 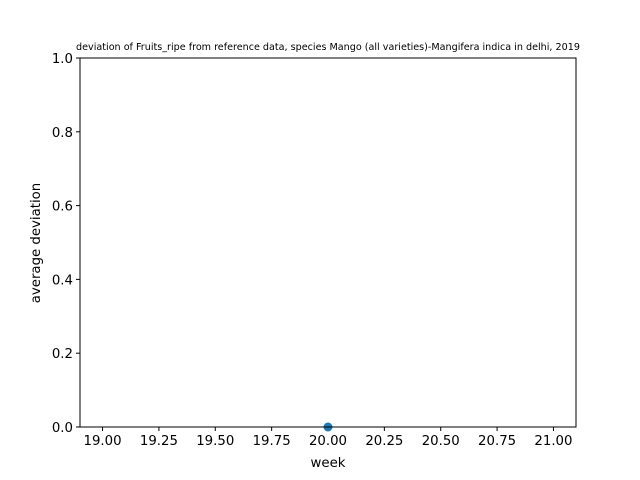 What do you see at coordinates (215, 441) in the screenshot?
I see `x-tick-label: 19.50` at bounding box center [215, 441].